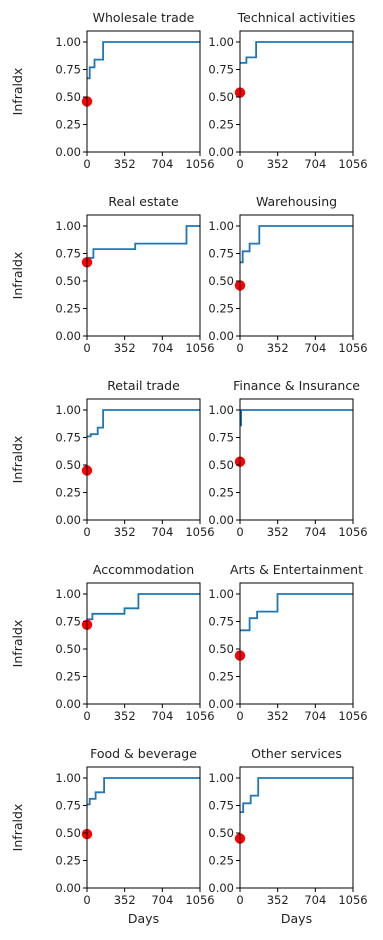 This screenshot has height=940, width=383. What do you see at coordinates (144, 17) in the screenshot?
I see `subplot-title: Wholesale trade` at bounding box center [144, 17].